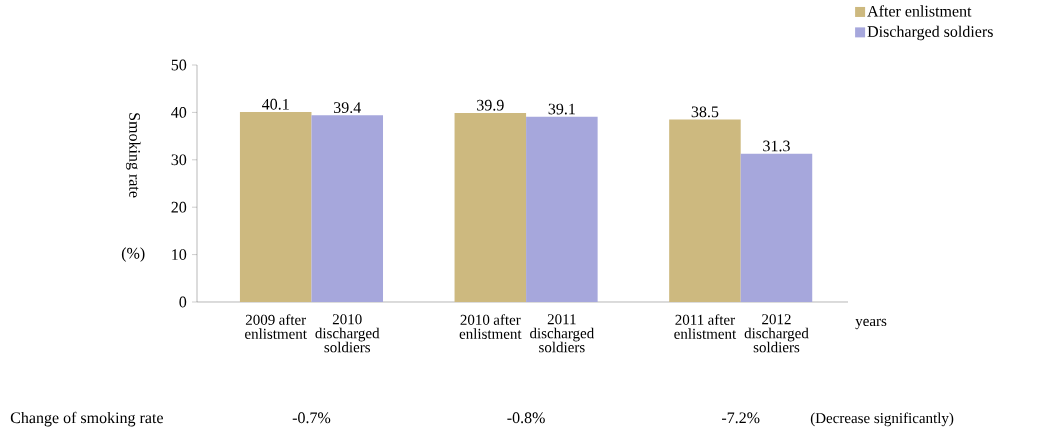  I want to click on data-label: 39.9, so click(490, 105).